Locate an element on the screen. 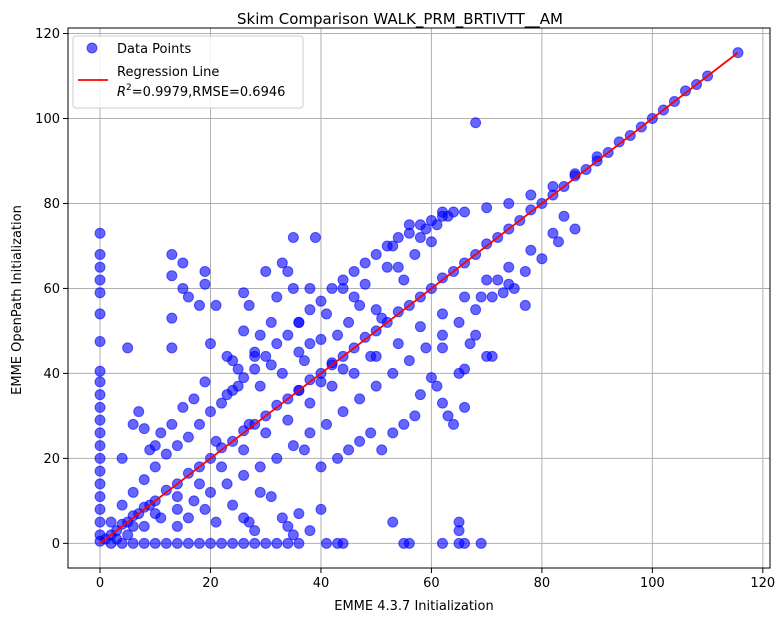 This screenshot has width=780, height=626. y-tick-label: 60 is located at coordinates (51, 289).